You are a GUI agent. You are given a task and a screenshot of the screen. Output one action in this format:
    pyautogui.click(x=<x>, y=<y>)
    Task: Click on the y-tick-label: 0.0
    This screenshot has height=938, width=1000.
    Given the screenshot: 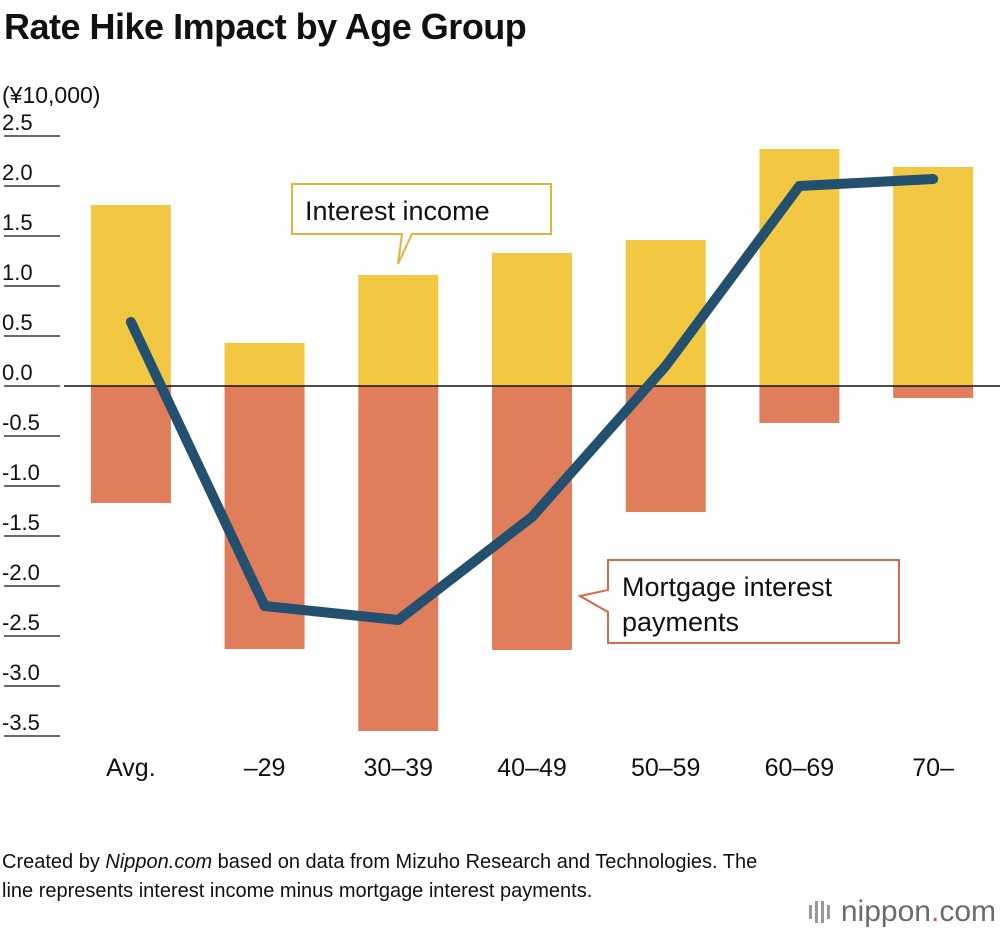 What is the action you would take?
    pyautogui.click(x=17, y=372)
    